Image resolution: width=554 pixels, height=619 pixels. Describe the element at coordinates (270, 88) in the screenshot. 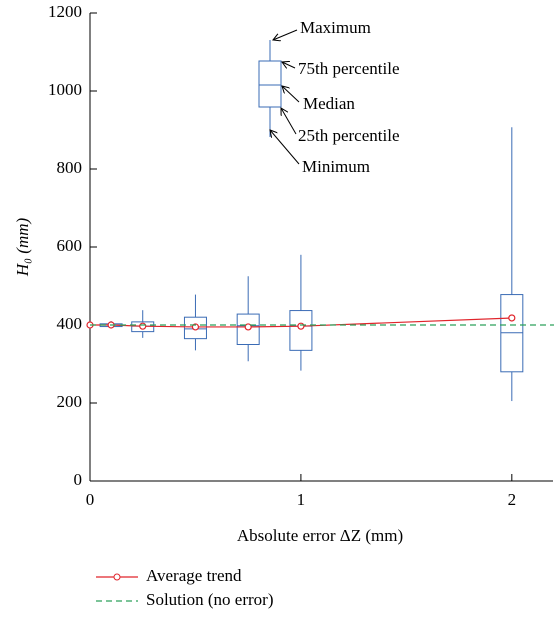

I see `box-key` at that location.